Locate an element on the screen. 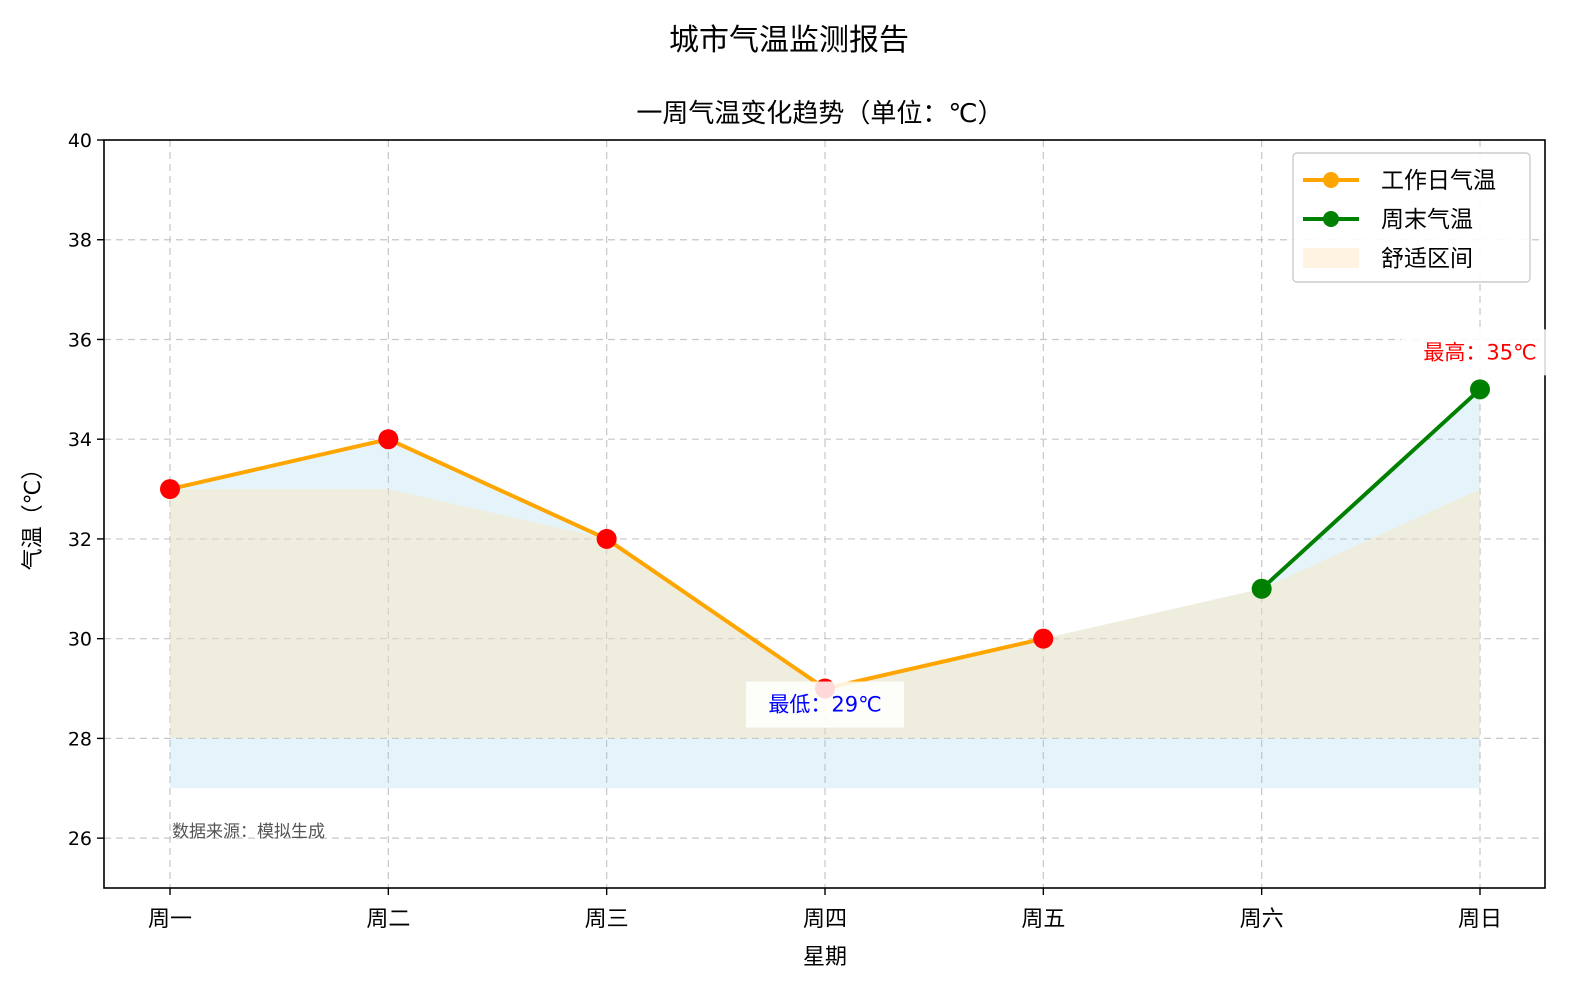  legend-patch-swatch is located at coordinates (1331, 258).